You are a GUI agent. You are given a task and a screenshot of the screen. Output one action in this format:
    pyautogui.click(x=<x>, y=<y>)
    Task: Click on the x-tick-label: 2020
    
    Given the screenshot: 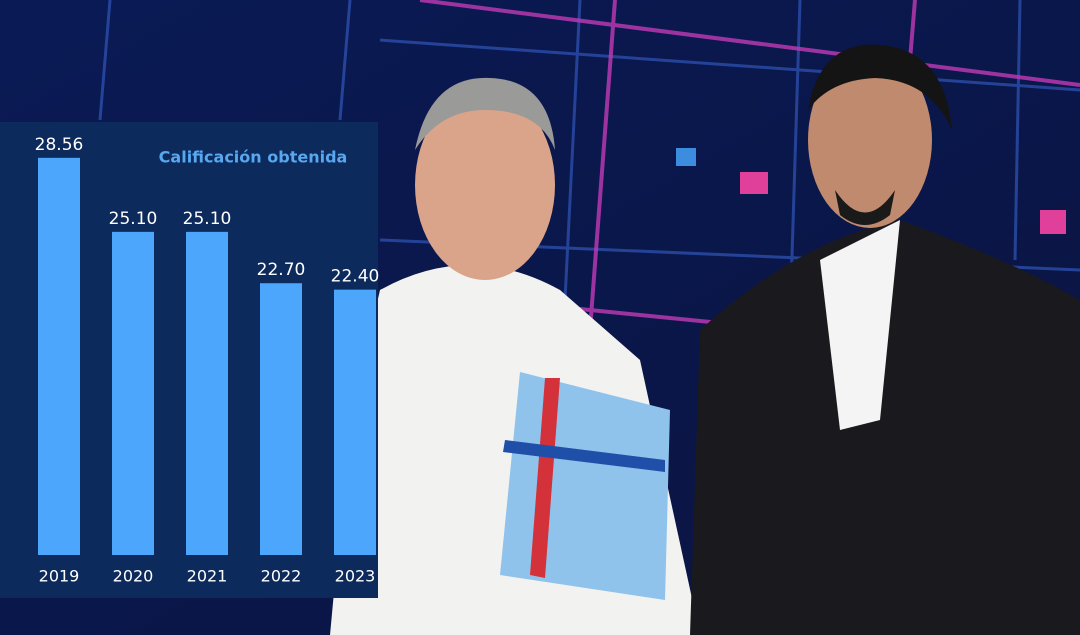 What is the action you would take?
    pyautogui.click(x=133, y=576)
    